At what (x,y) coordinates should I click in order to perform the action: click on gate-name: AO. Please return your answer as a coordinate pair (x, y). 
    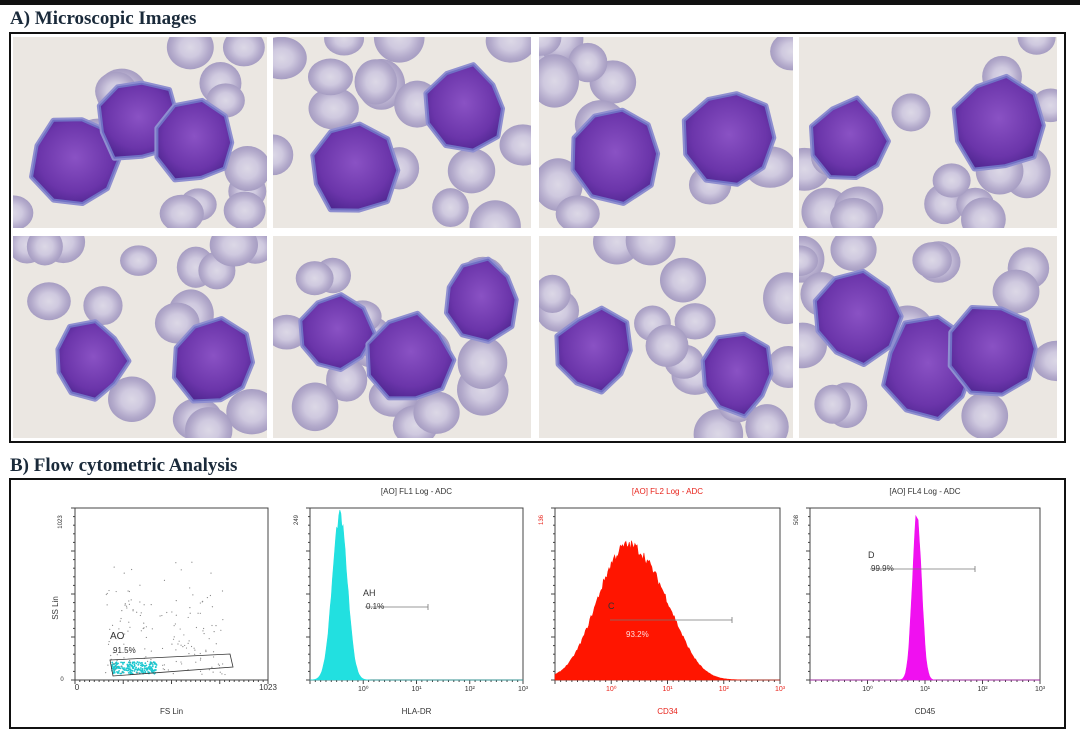
    Looking at the image, I should click on (117, 636).